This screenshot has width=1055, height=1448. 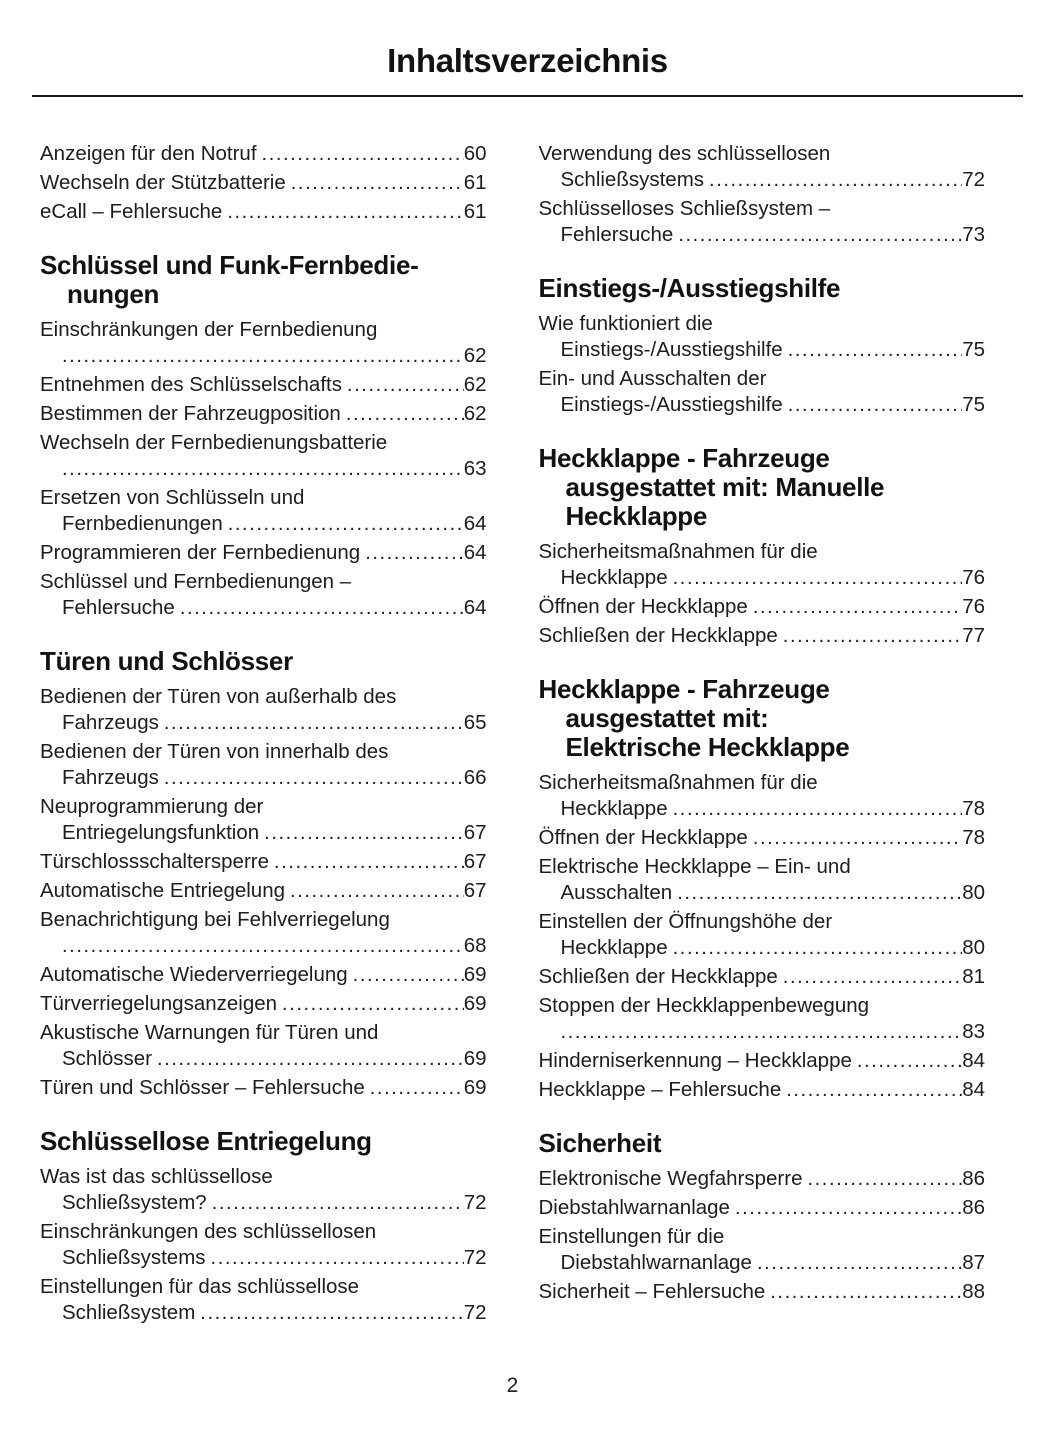 I want to click on toc-entry-line: Akustische Warnungen für Türen und, so click(x=209, y=1032).